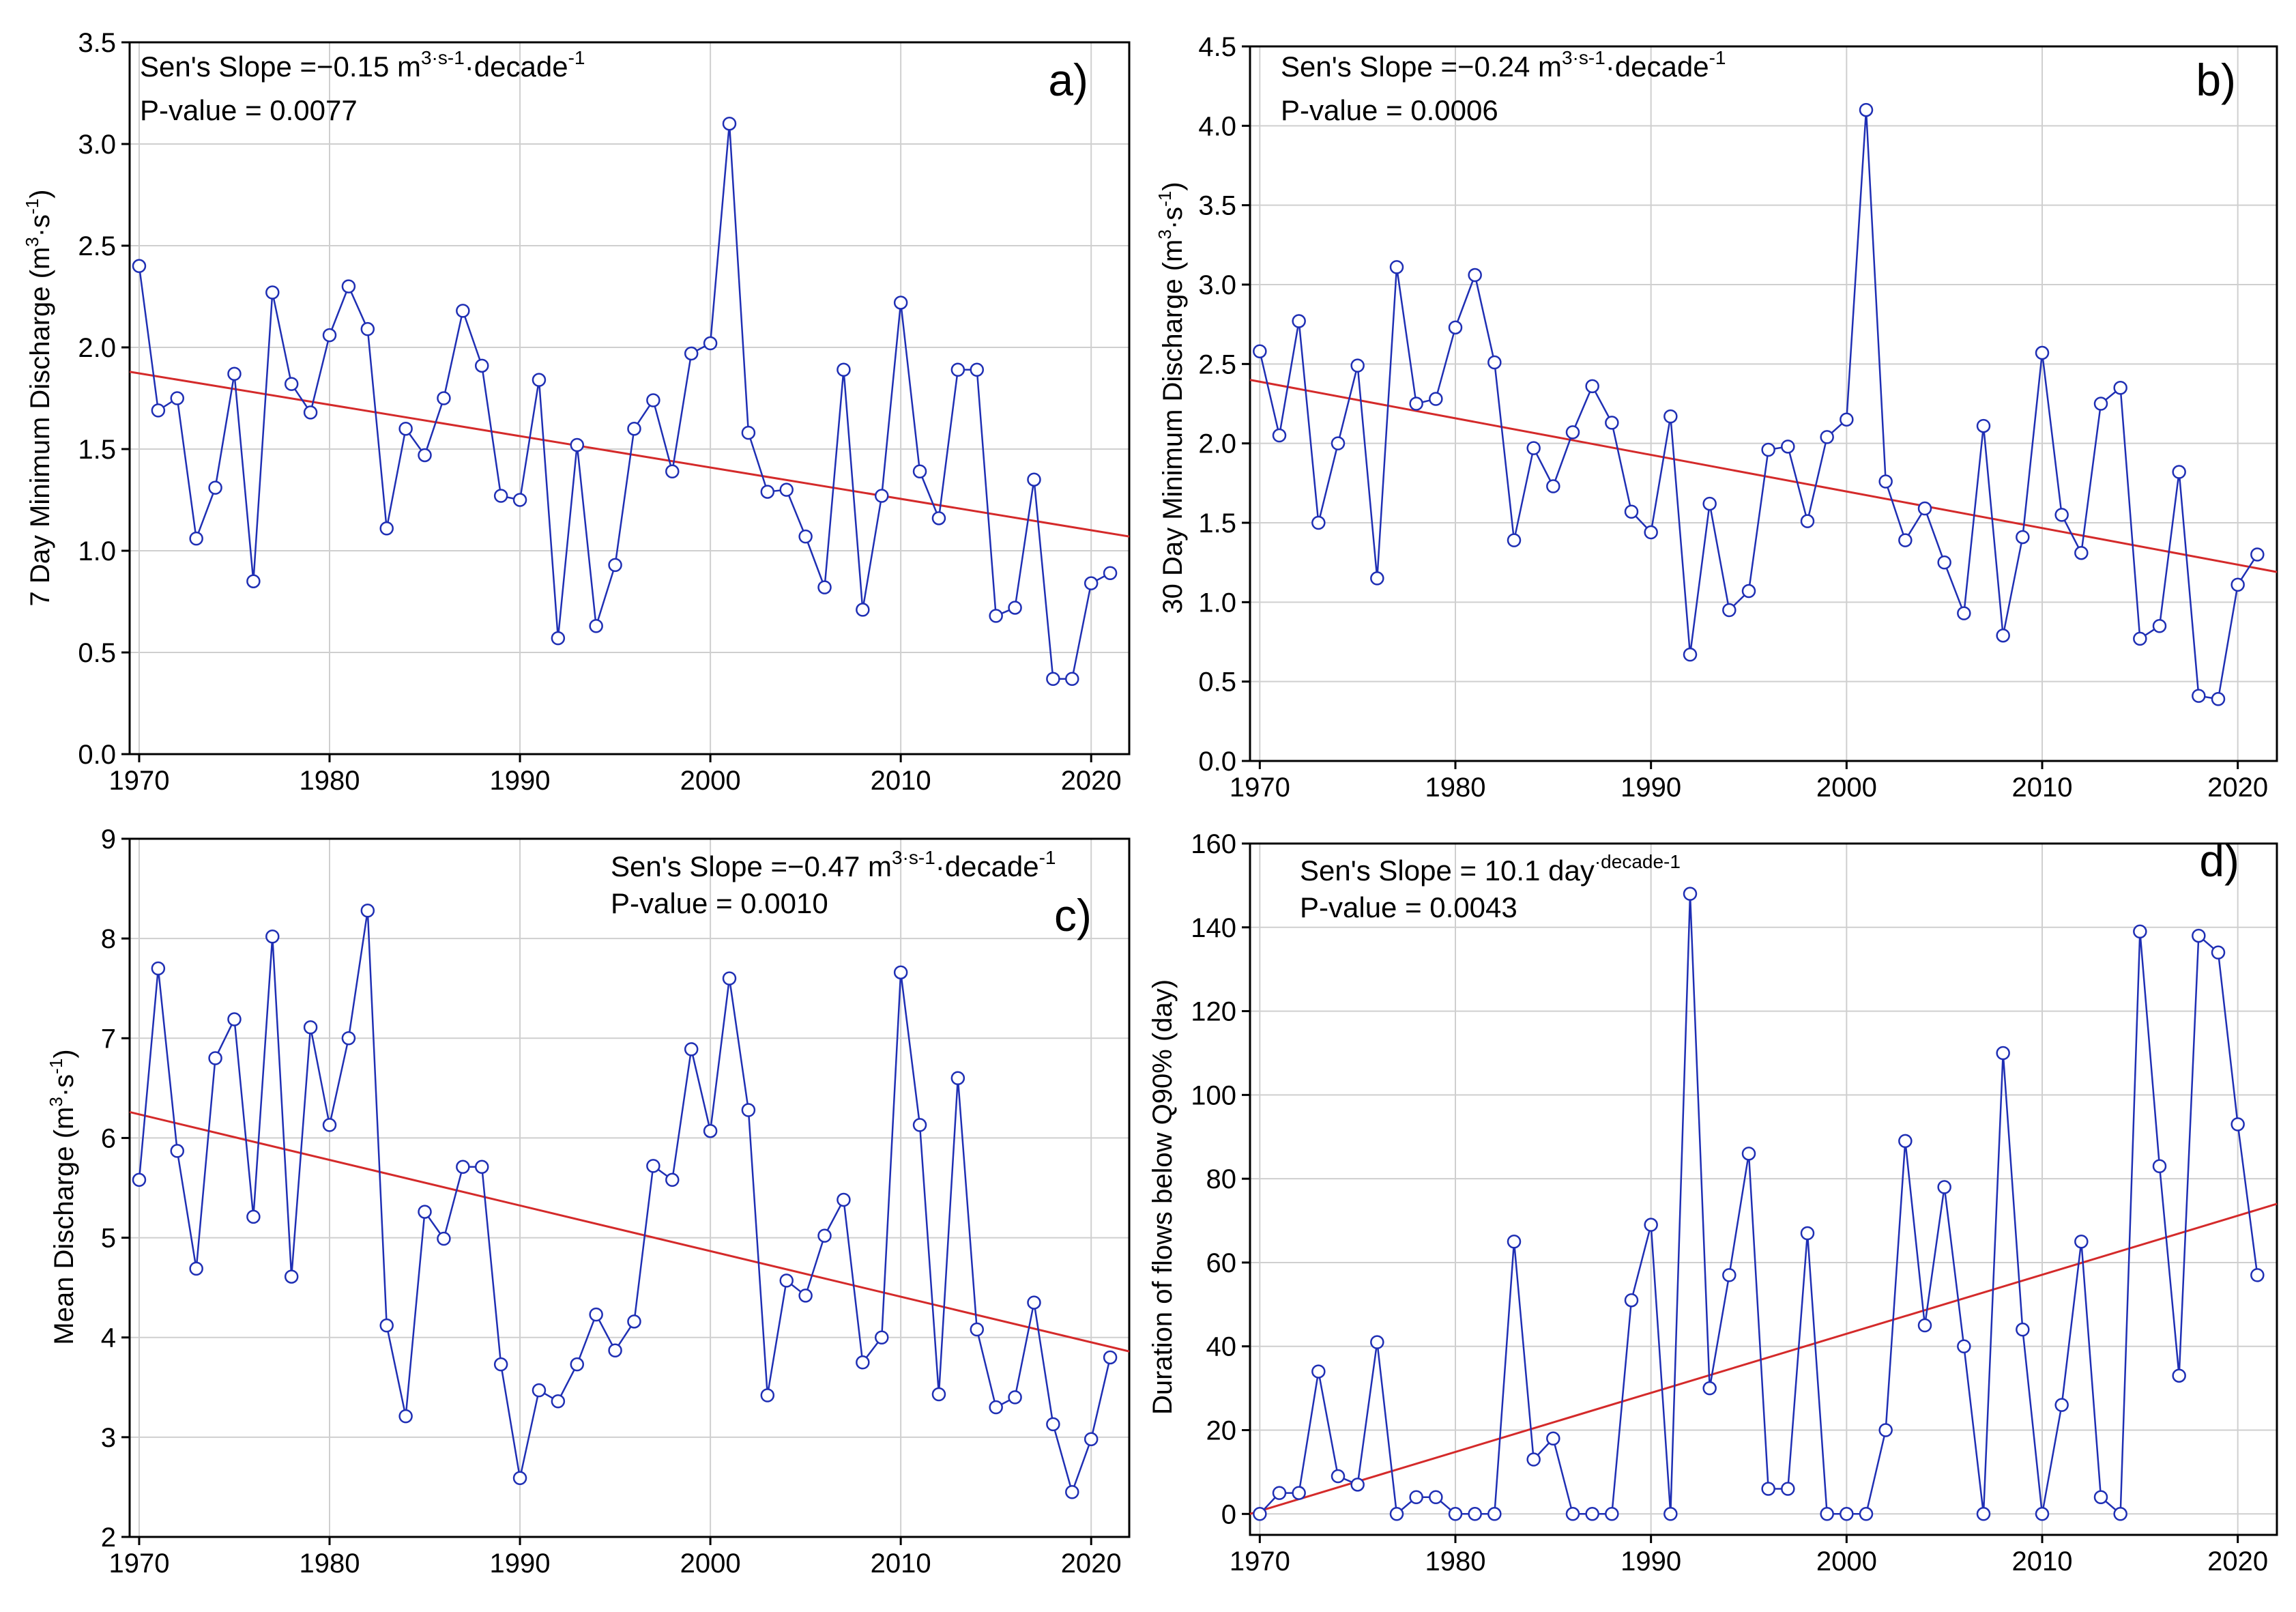  Describe the element at coordinates (97, 145) in the screenshot. I see `y-tick-label: 3.0` at that location.